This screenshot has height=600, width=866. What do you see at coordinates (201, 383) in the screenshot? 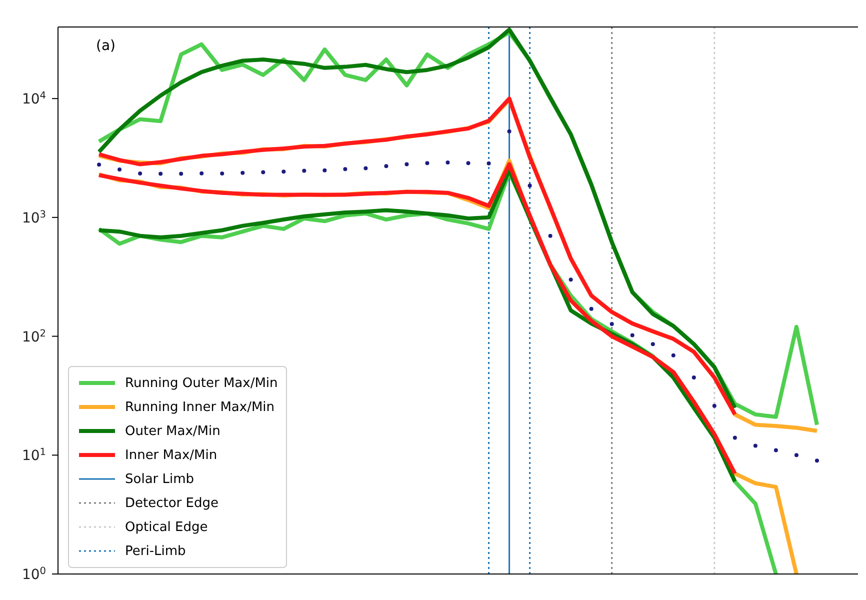
I see `legend-label: Running Outer Max/Min` at bounding box center [201, 383].